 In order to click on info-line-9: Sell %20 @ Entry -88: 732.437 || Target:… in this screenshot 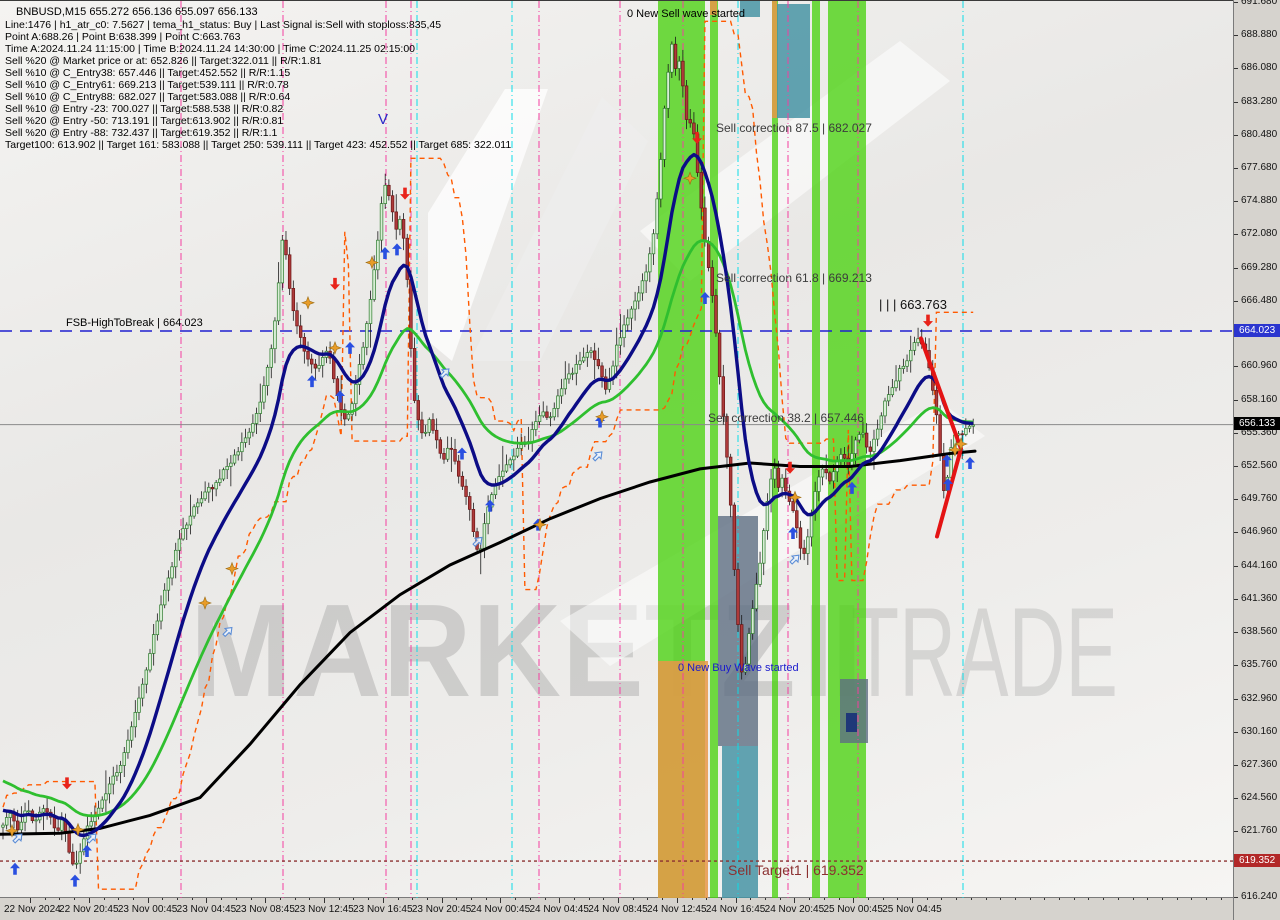, I will do `click(141, 133)`.